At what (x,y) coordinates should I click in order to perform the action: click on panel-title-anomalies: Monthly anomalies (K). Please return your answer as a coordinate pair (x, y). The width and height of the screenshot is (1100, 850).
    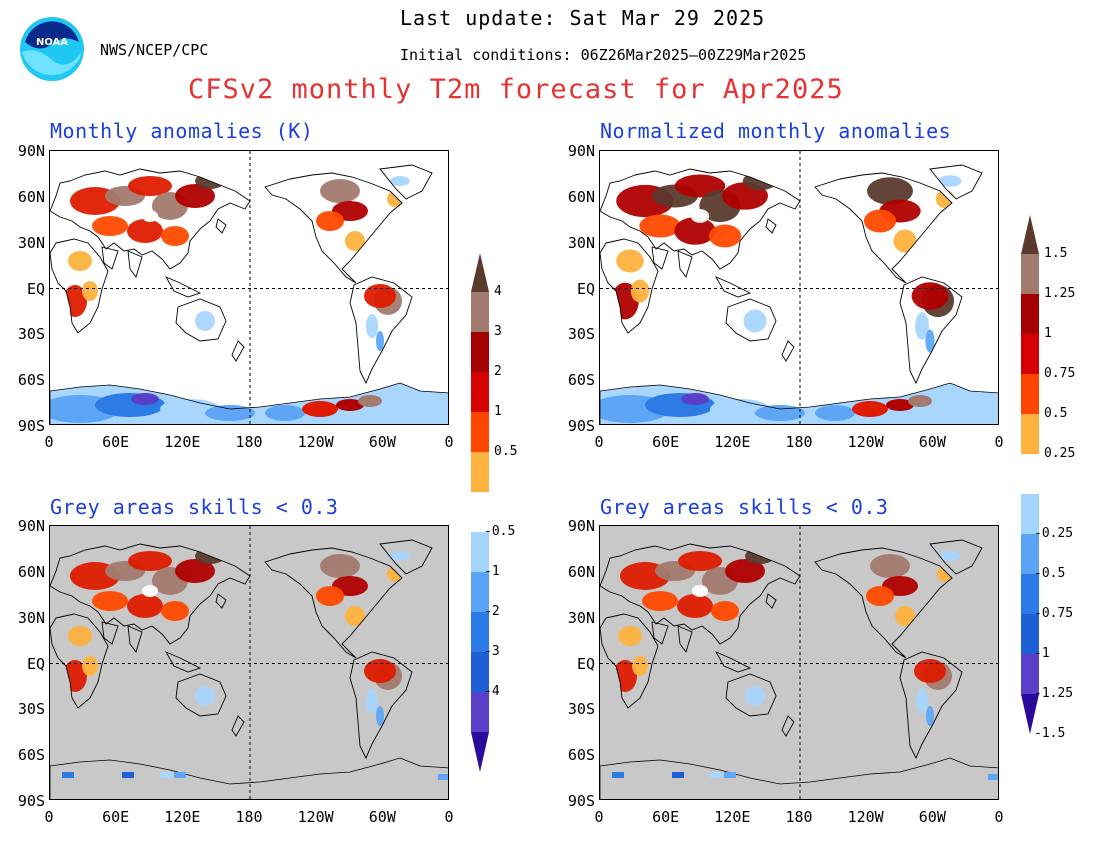
    Looking at the image, I should click on (182, 131).